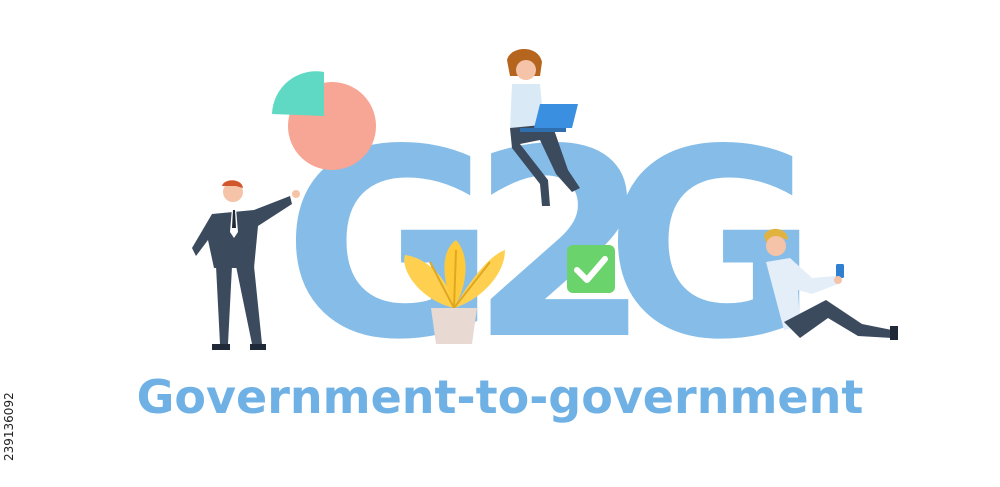 The width and height of the screenshot is (1000, 487). I want to click on letter-two: 2, so click(560, 246).